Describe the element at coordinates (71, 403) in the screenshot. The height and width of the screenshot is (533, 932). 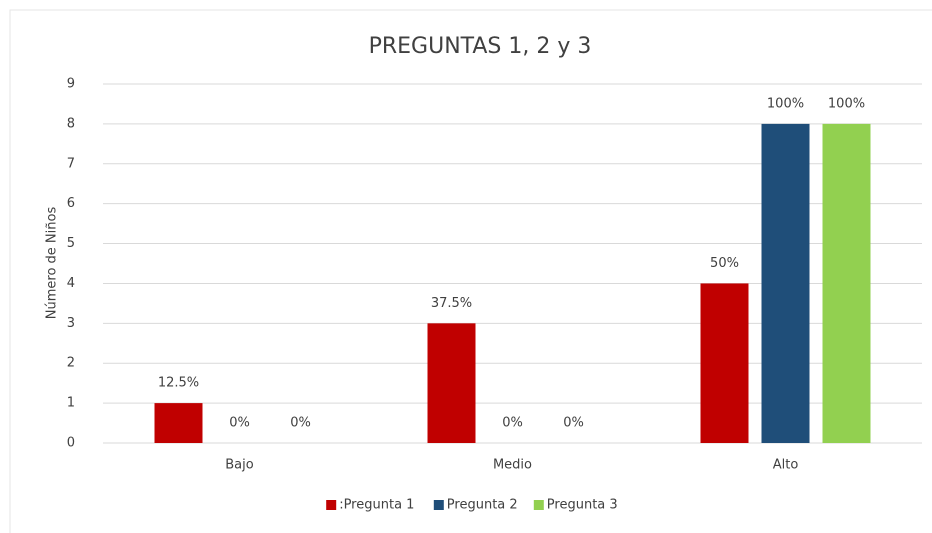
I see `y-tick-label: 1` at that location.